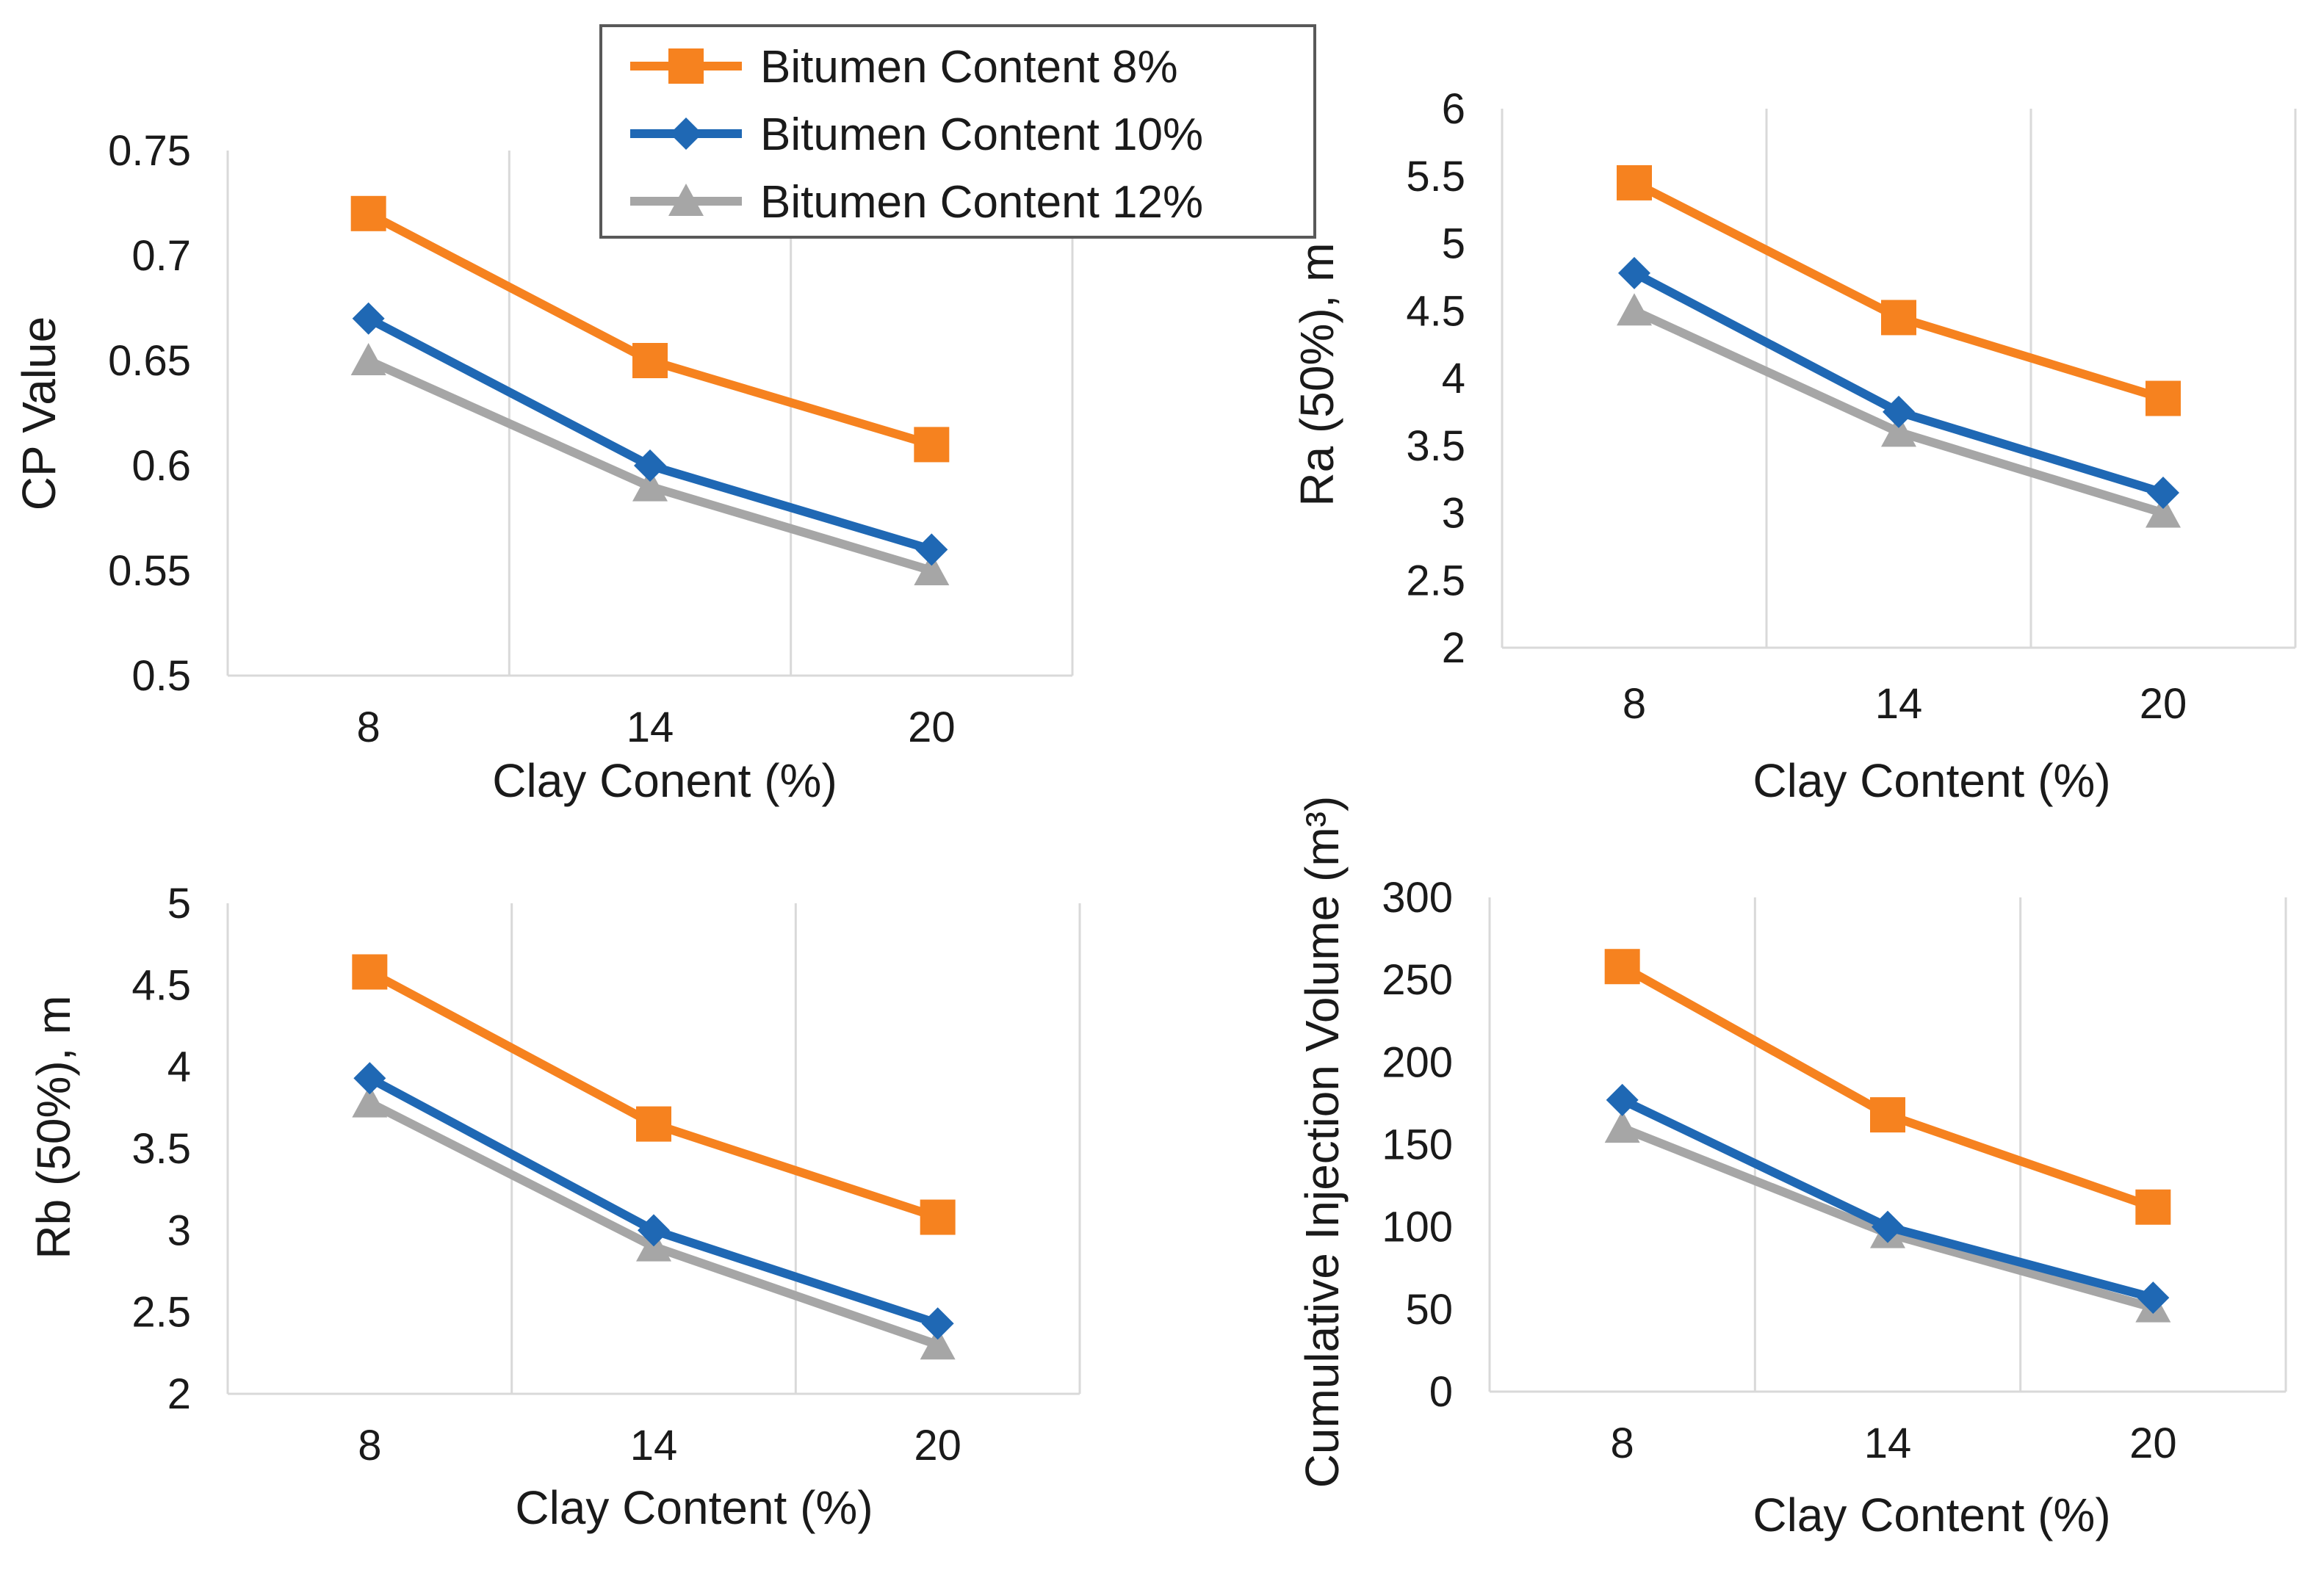  I want to click on y-axis-title: Rb (50%), m, so click(53, 1127).